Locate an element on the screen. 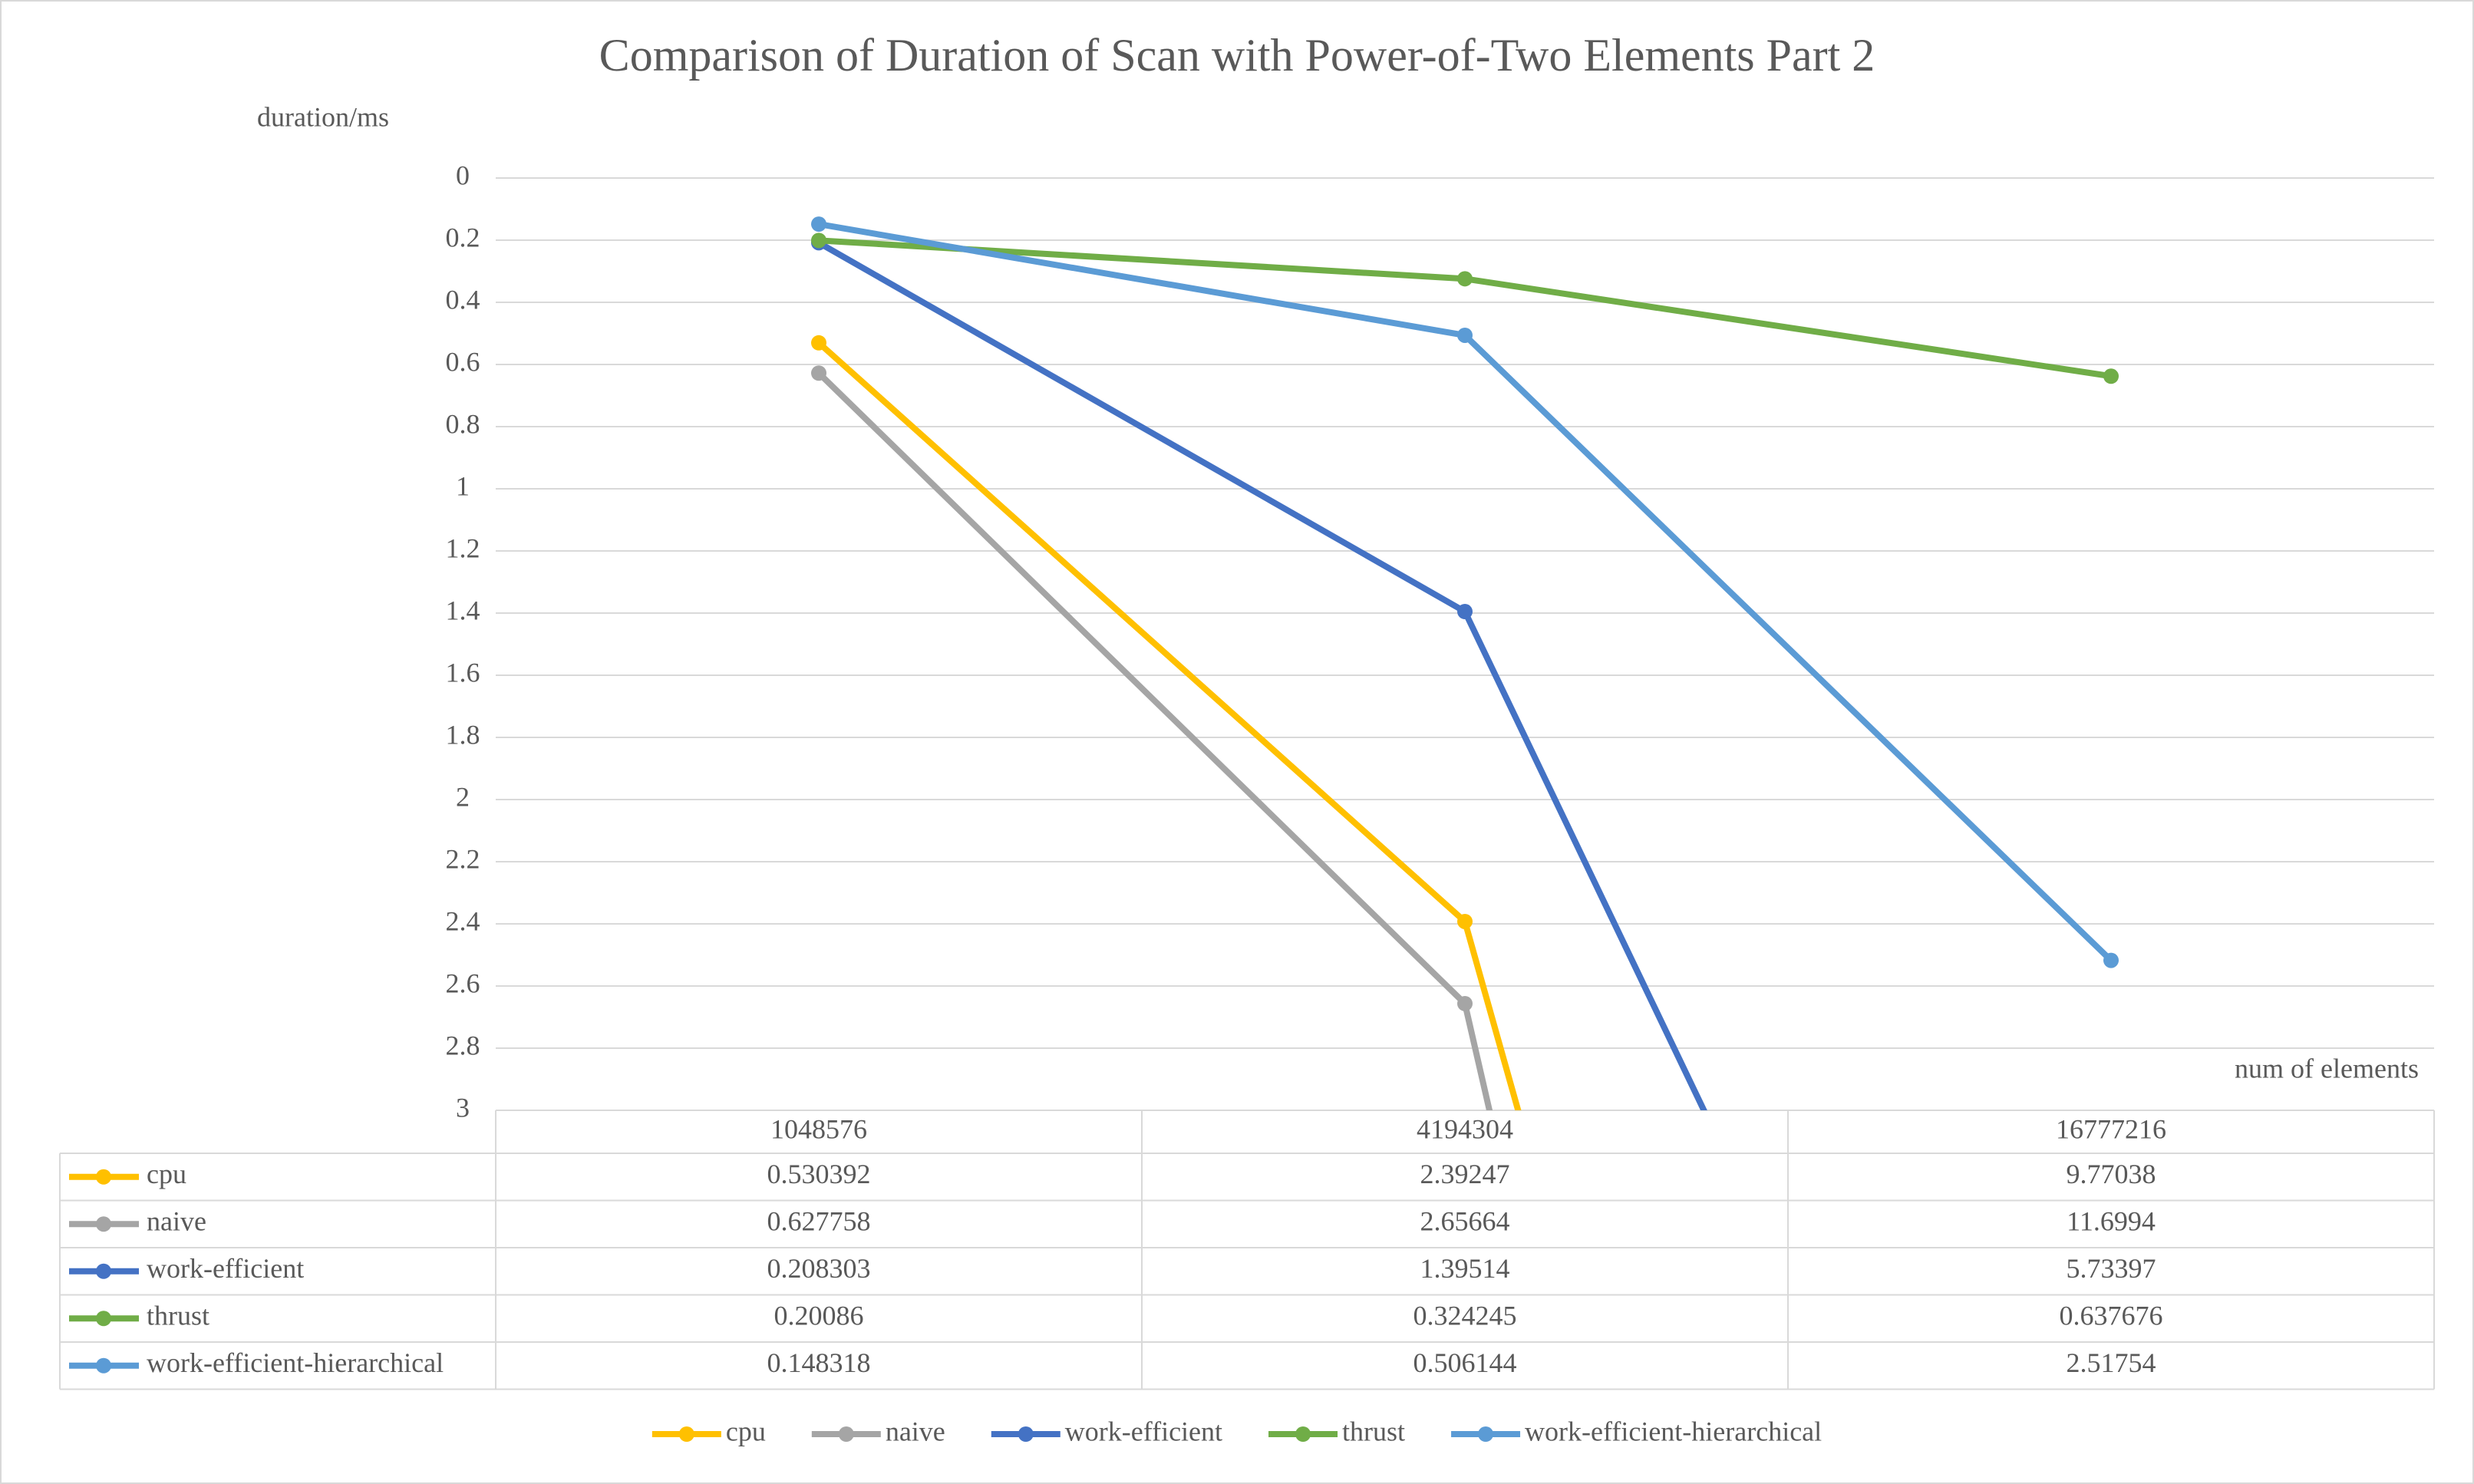  y-tick-label: 2.6 is located at coordinates (463, 983).